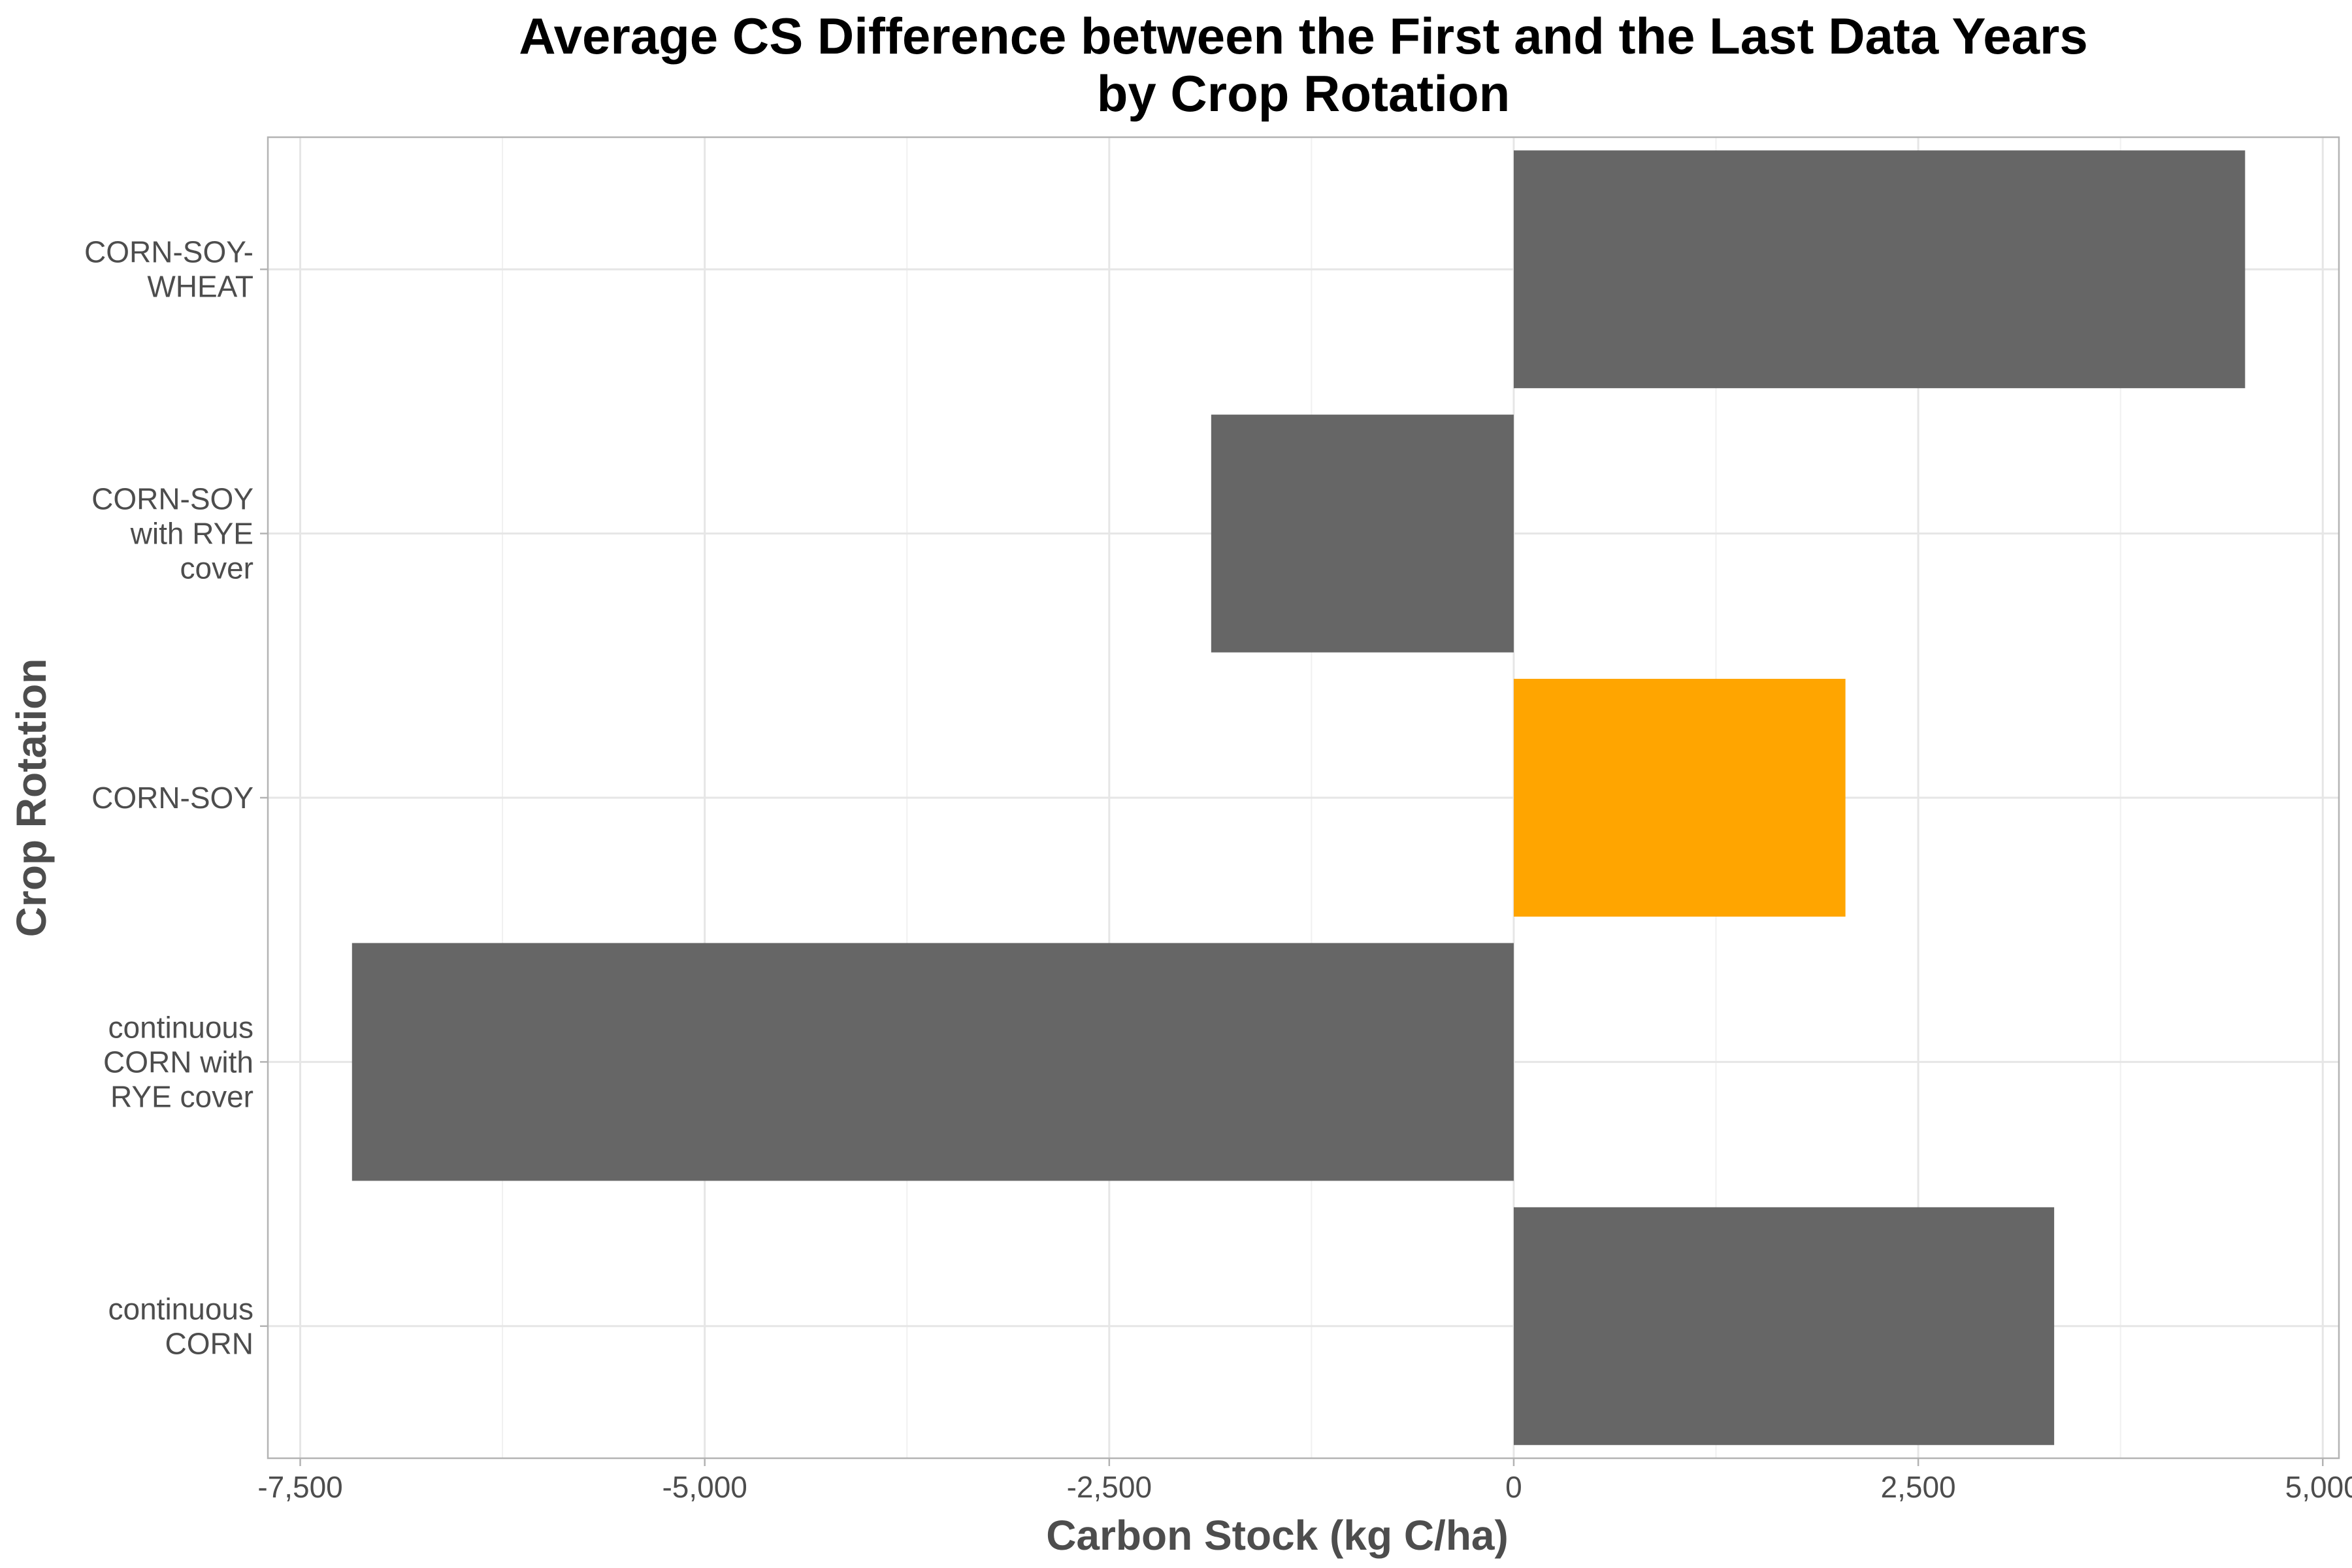  Describe the element at coordinates (31, 798) in the screenshot. I see `y-axis-title: Crop Rotation` at that location.